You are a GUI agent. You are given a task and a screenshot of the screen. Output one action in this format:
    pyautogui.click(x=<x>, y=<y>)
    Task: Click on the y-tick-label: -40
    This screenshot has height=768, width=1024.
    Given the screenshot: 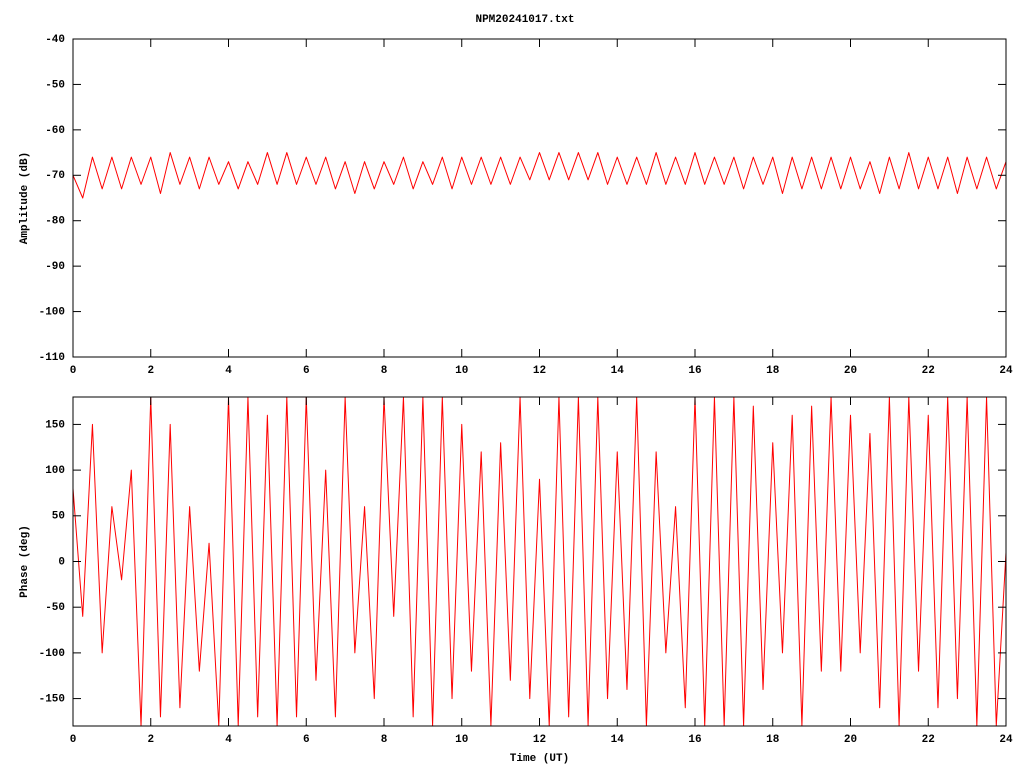 What is the action you would take?
    pyautogui.click(x=55, y=40)
    